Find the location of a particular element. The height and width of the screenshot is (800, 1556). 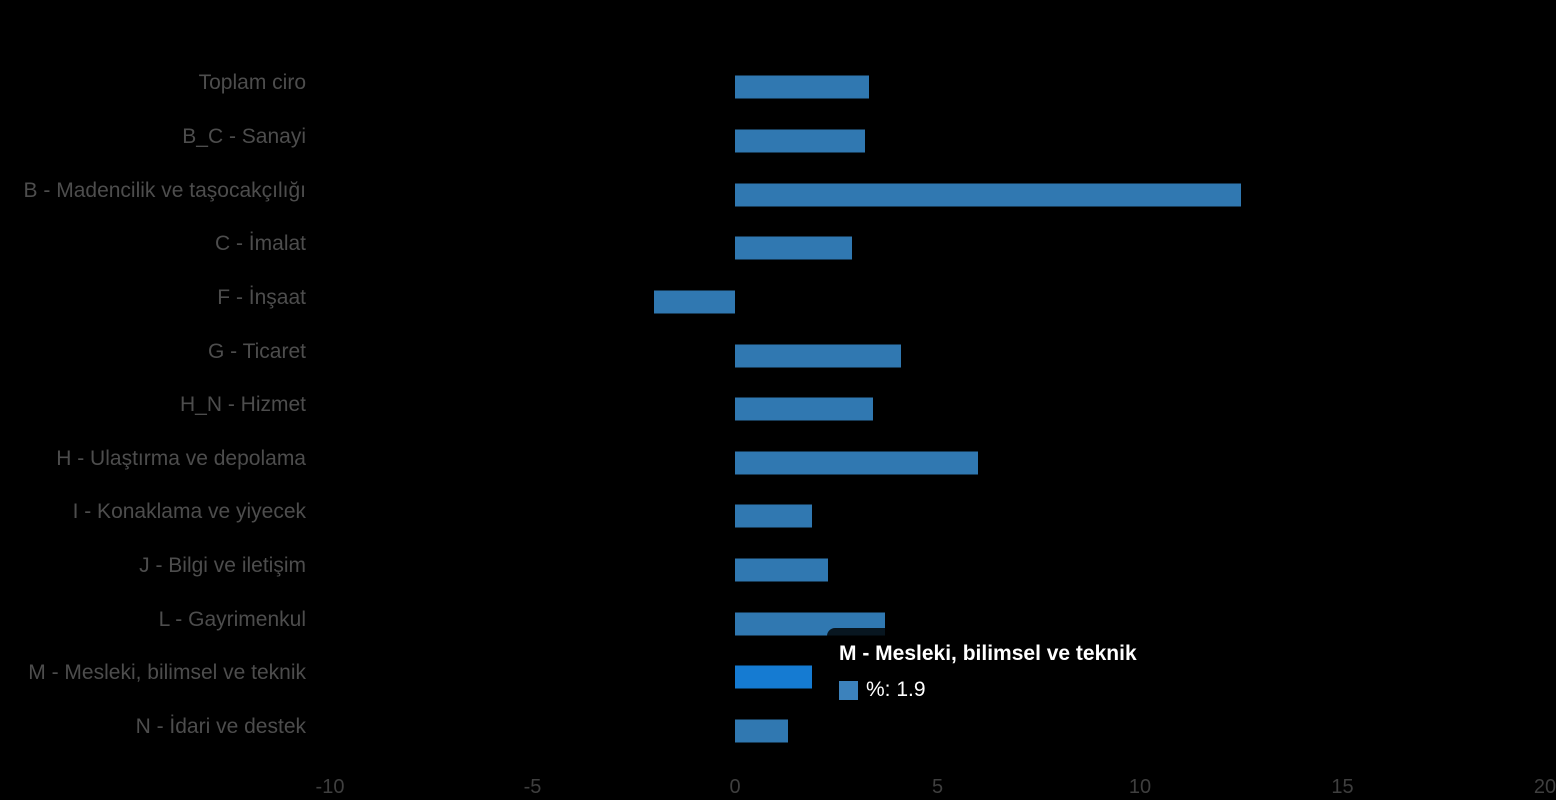

x-tick-label: 10 is located at coordinates (1140, 787).